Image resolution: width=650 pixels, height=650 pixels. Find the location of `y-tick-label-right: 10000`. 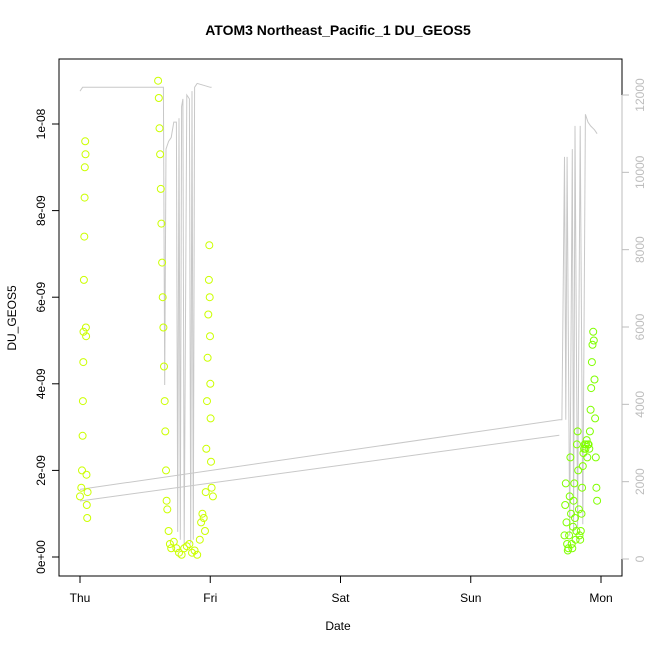

y-tick-label-right: 10000 is located at coordinates (640, 172).